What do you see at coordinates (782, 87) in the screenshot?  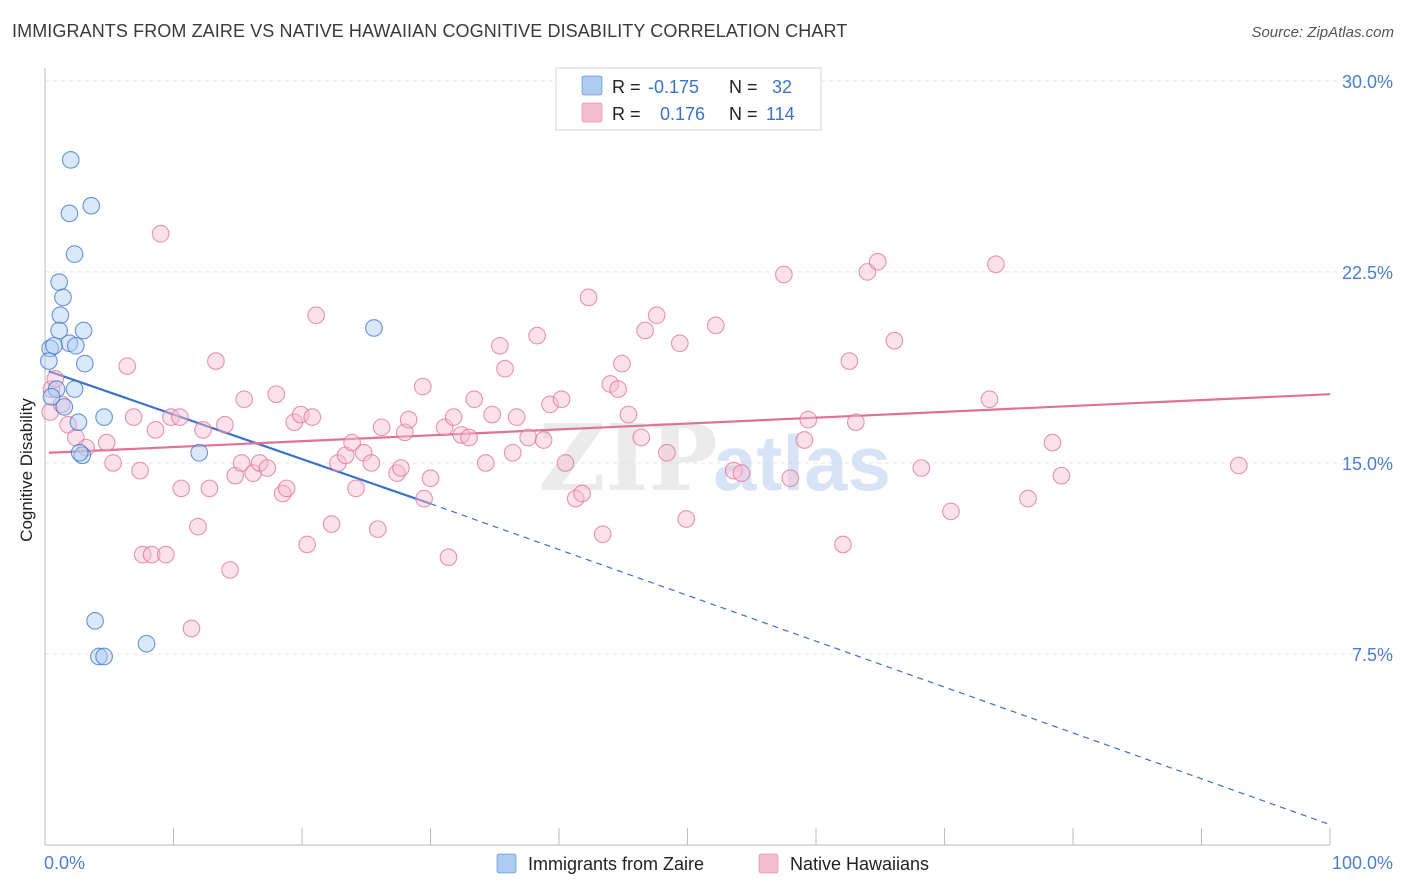 I see `legend-n-value: 32` at bounding box center [782, 87].